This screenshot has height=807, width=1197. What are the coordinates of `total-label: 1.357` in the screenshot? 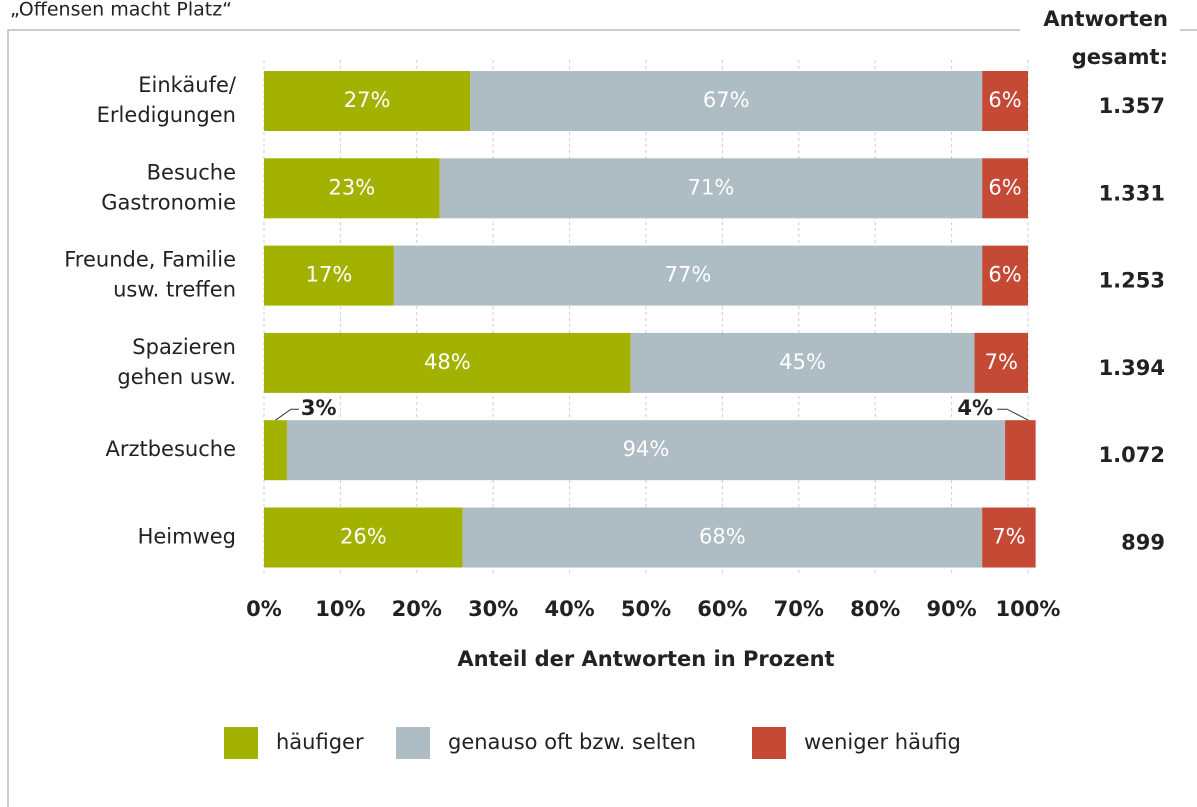 It's located at (1132, 106).